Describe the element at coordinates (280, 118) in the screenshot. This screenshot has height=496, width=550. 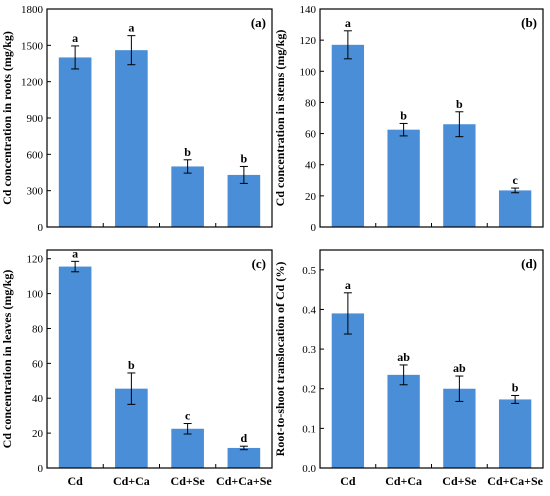
I see `panel-b-y-axis-title: Cd concentration in stems (mg/kg)` at that location.